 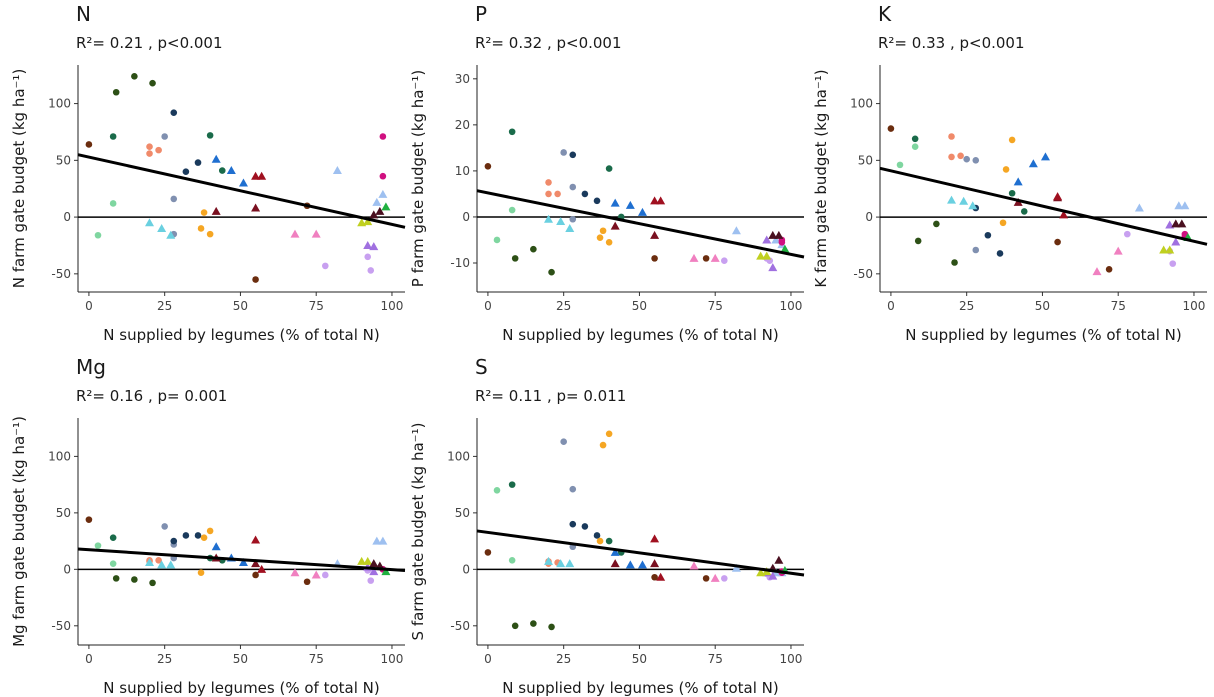 I want to click on y-axis-label: S farm gate budget (kg ha⁻¹), so click(x=418, y=532).